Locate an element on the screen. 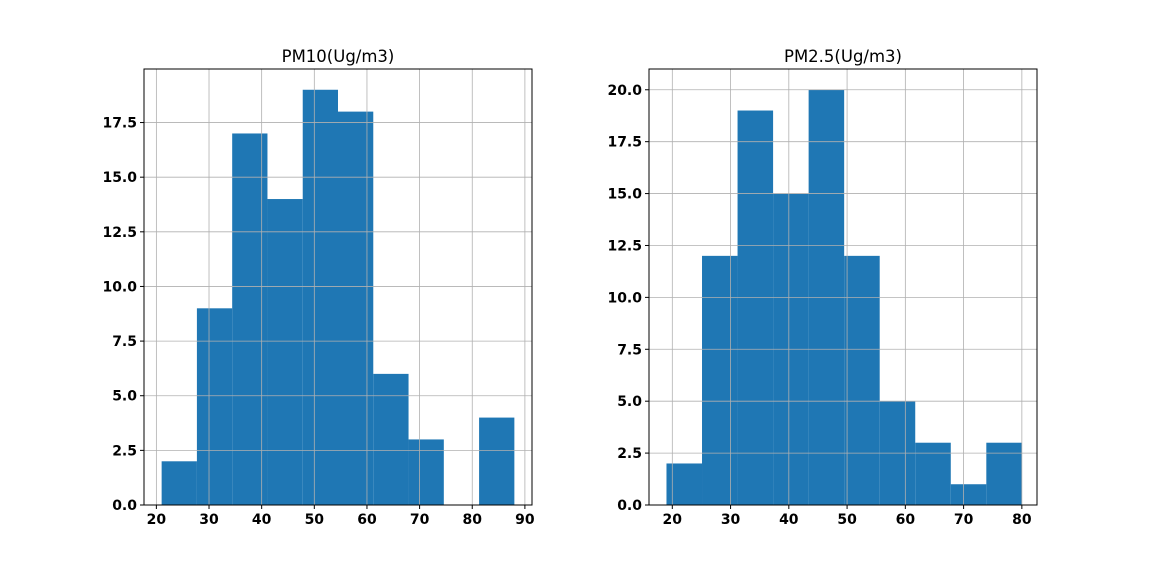 The height and width of the screenshot is (576, 1152). chart-title: PM2.5(Ug/m3) is located at coordinates (843, 56).